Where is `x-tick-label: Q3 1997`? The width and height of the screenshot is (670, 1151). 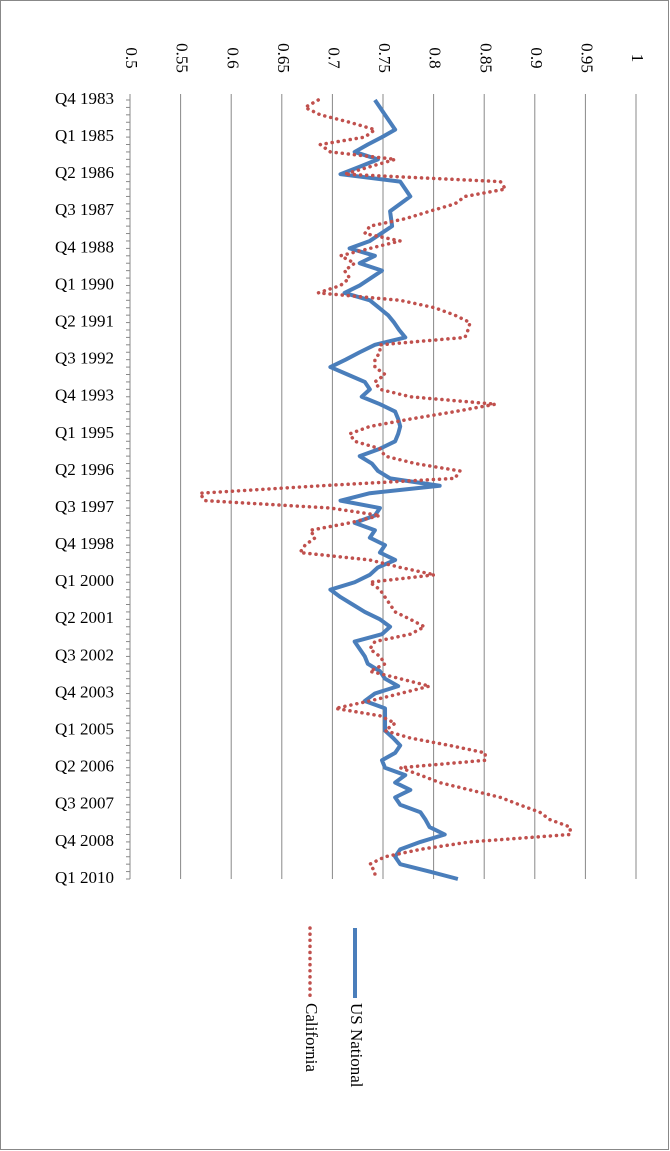
x-tick-label: Q3 1997 is located at coordinates (85, 506).